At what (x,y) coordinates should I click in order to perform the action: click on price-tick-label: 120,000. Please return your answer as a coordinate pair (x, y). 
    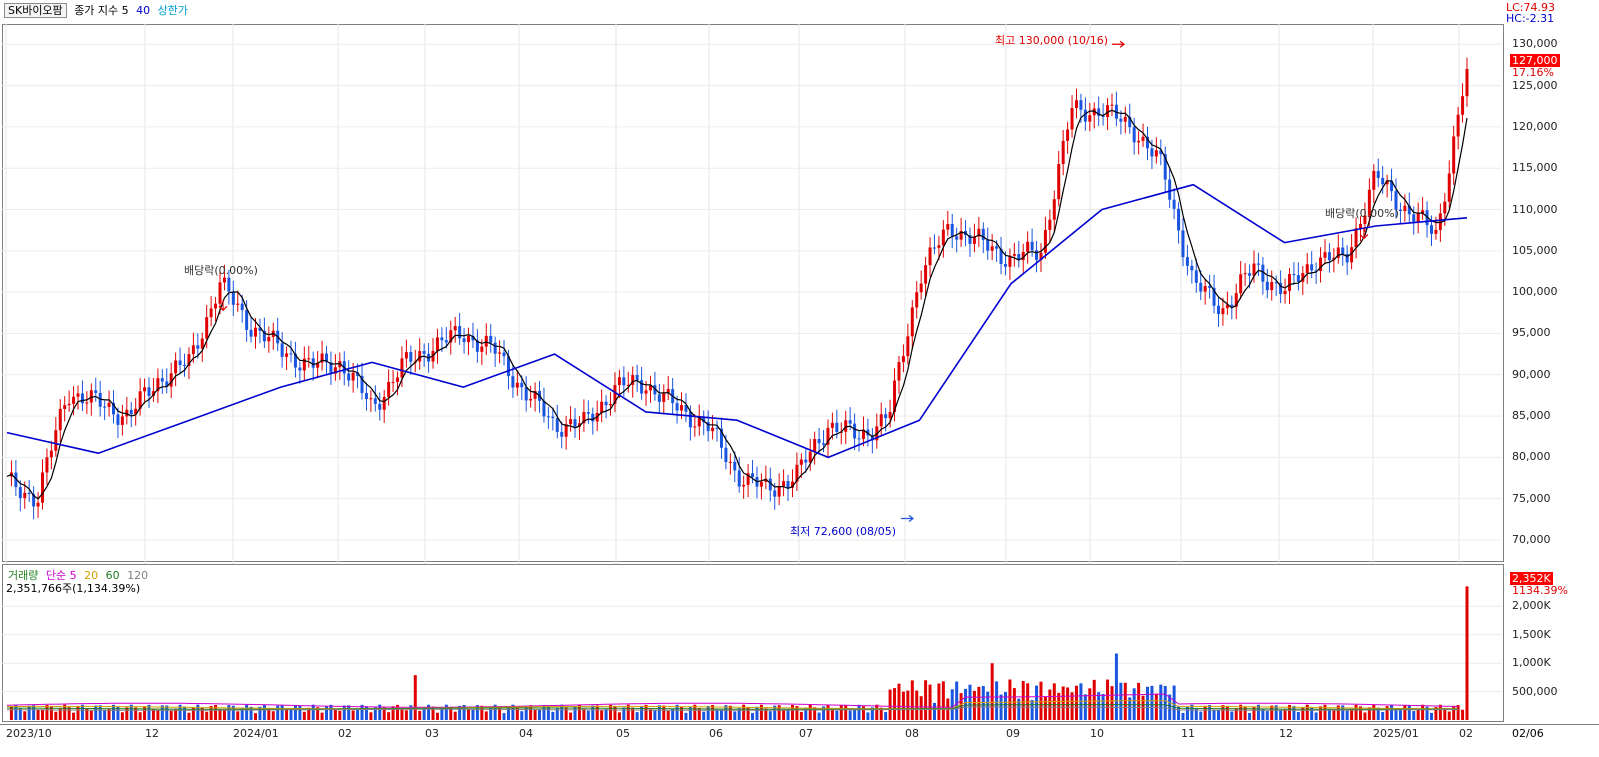
    Looking at the image, I should click on (1535, 126).